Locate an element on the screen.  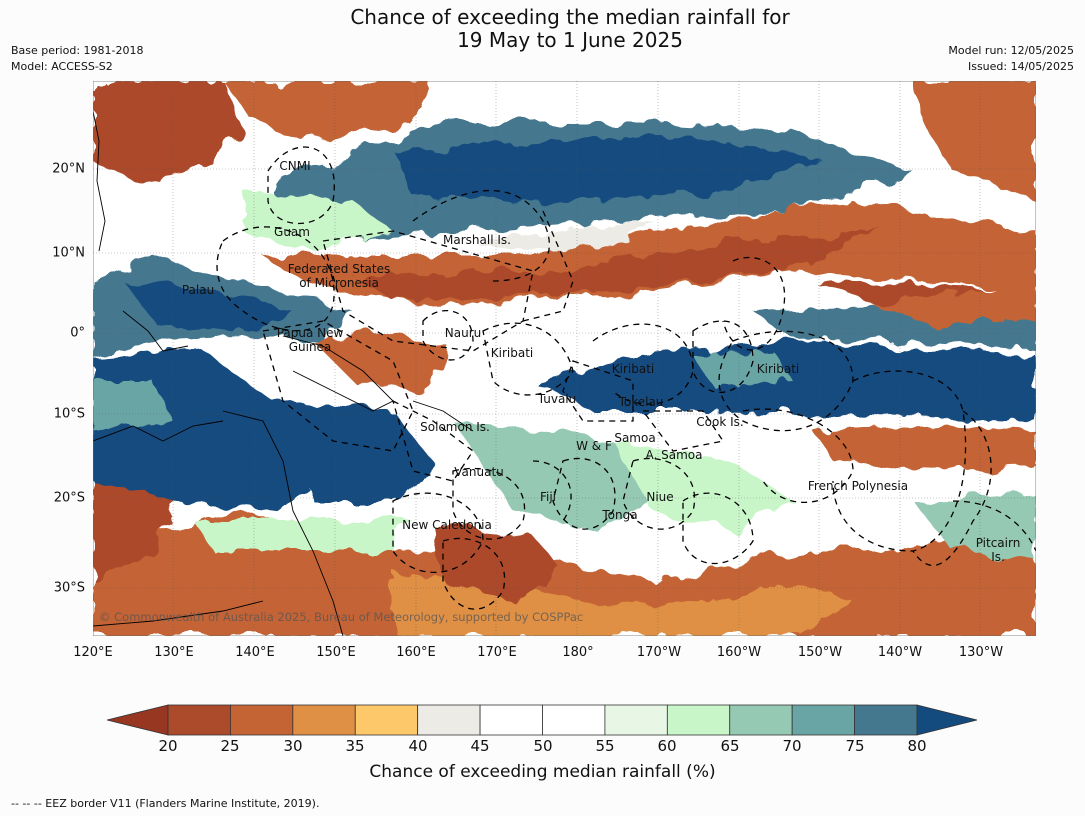
region-label-tokelau: Tokelau is located at coordinates (641, 402).